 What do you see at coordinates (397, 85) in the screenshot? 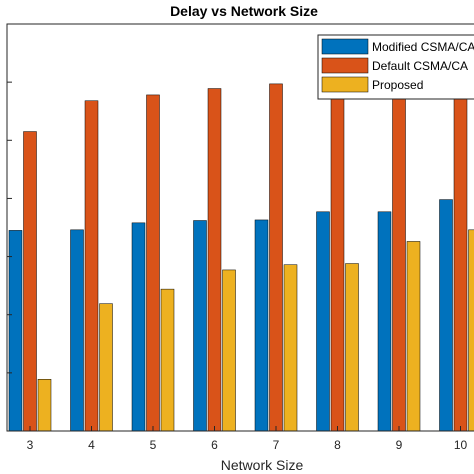
I see `legend-label-proposed: Proposed` at bounding box center [397, 85].